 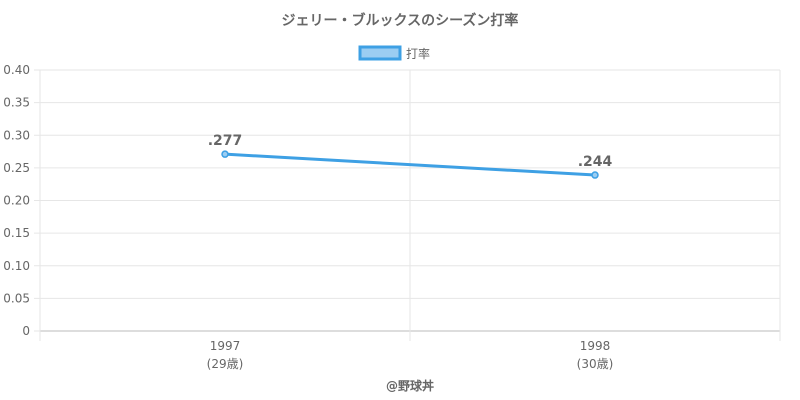 I want to click on legend-label: 打率, so click(x=418, y=53).